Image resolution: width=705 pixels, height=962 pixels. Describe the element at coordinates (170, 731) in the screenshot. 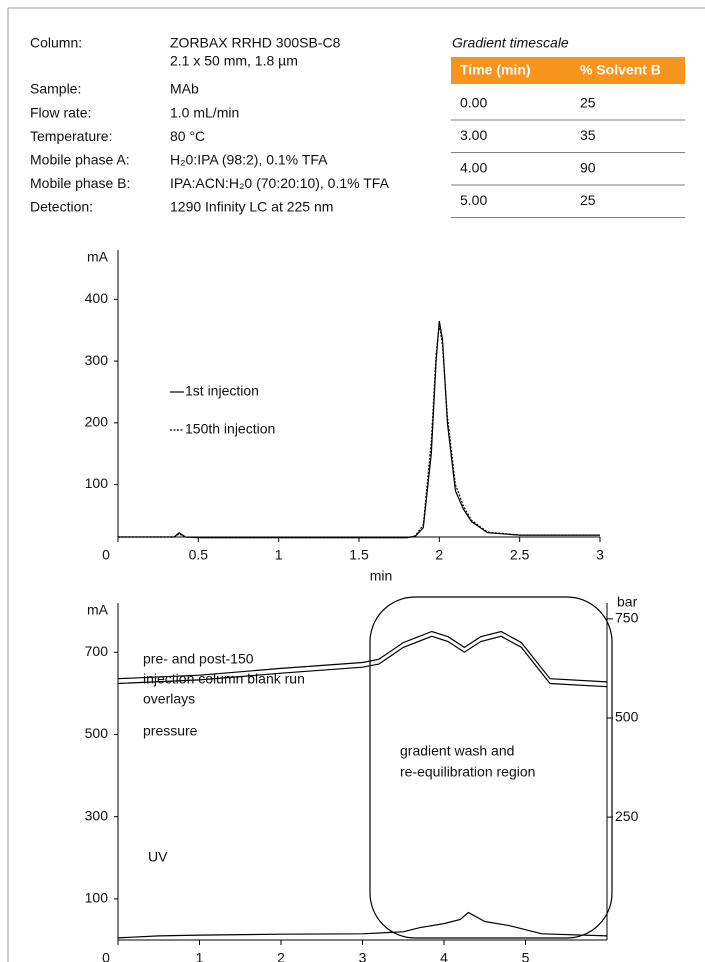

I see `annotation: pressure` at that location.